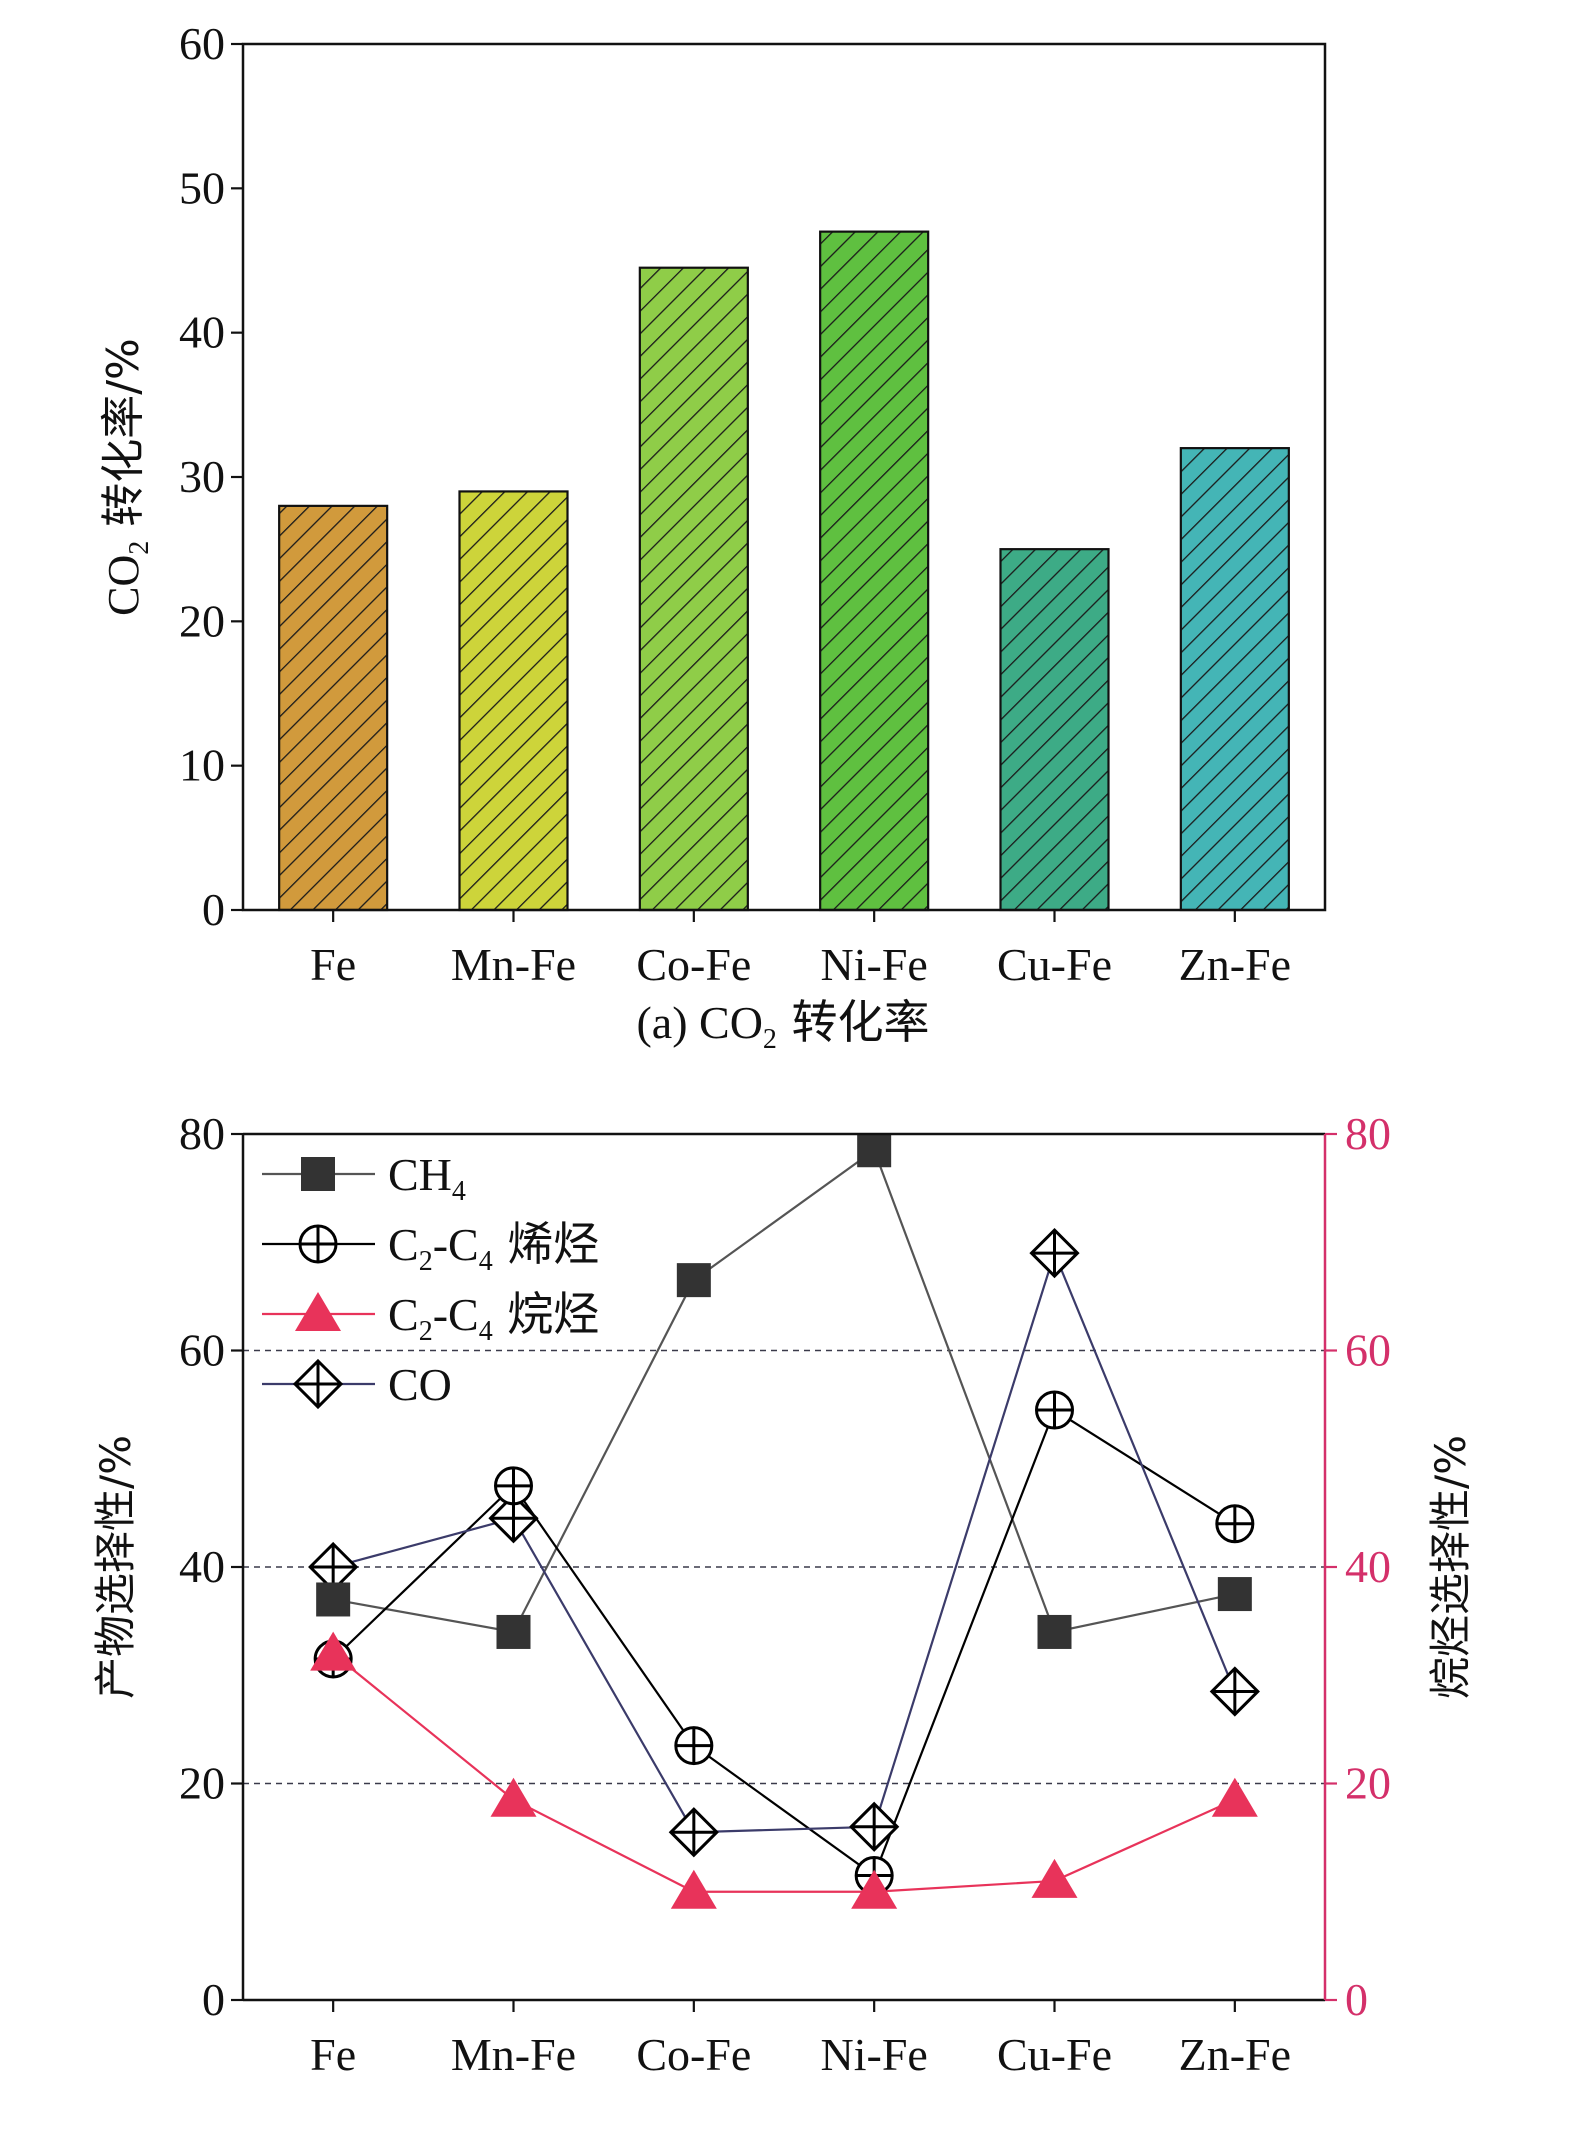 This screenshot has height=2156, width=1575. What do you see at coordinates (202, 1133) in the screenshot?
I see `y-tick-label: 80` at bounding box center [202, 1133].